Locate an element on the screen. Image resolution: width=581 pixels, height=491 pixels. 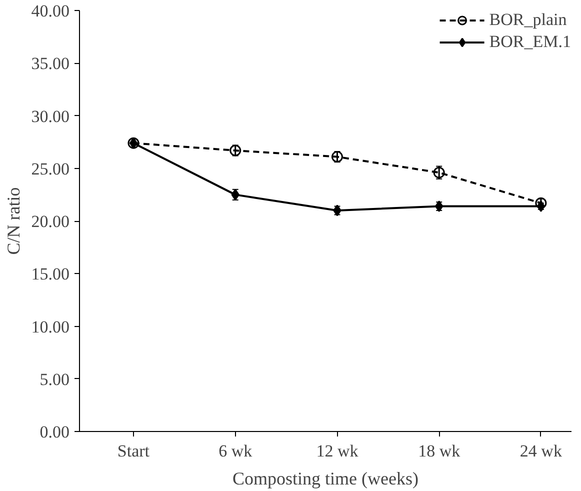
legend-label: BOR_plain is located at coordinates (528, 20).